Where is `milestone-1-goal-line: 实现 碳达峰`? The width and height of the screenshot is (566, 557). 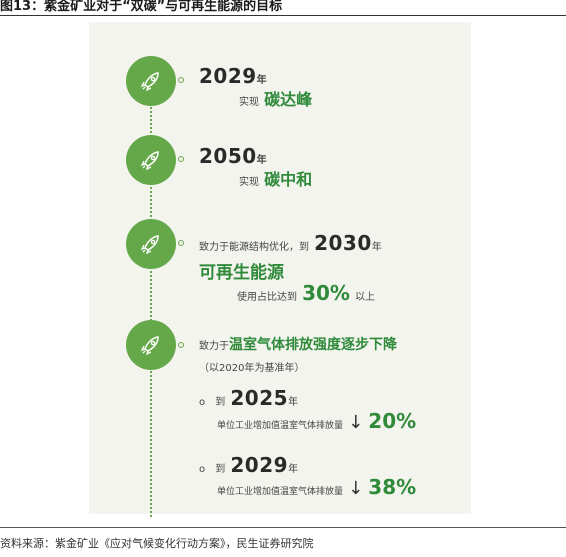
milestone-1-goal-line: 实现 碳达峰 is located at coordinates (275, 98).